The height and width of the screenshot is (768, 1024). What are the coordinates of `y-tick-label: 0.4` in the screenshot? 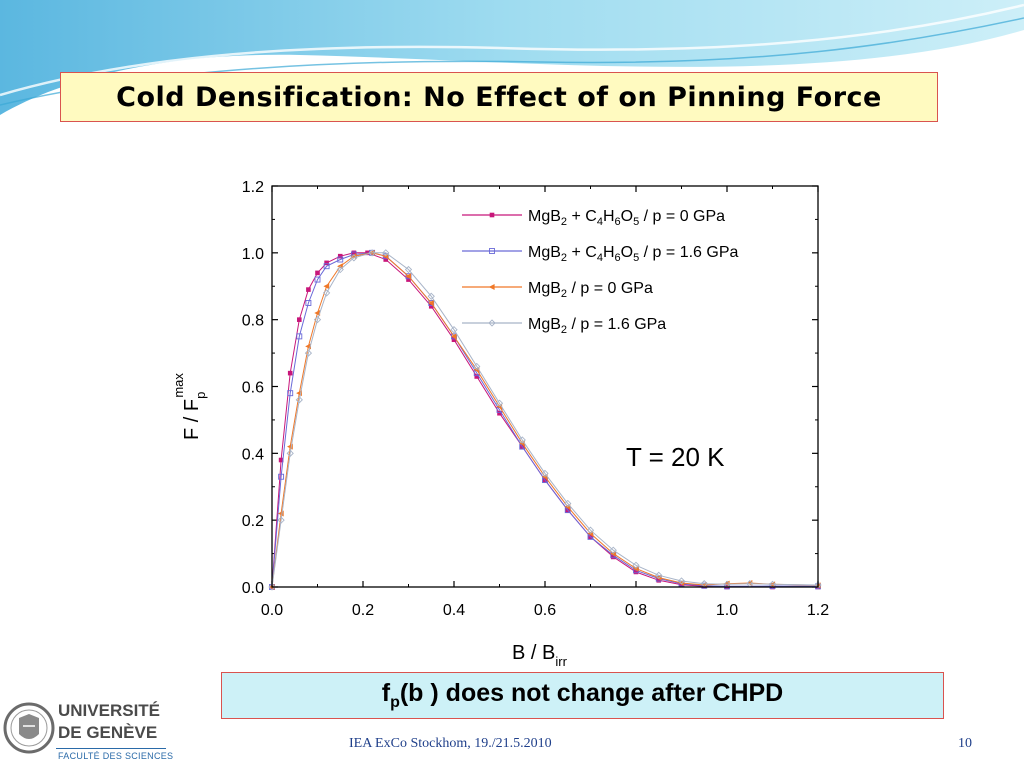 It's located at (253, 454).